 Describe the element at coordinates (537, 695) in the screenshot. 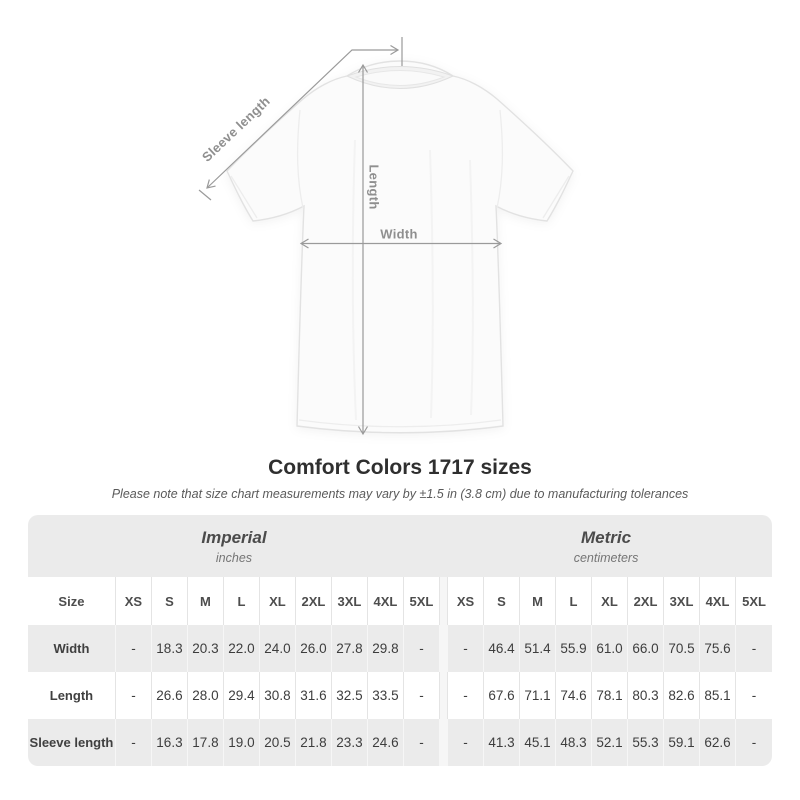

I see `value-cell: 71.1` at that location.